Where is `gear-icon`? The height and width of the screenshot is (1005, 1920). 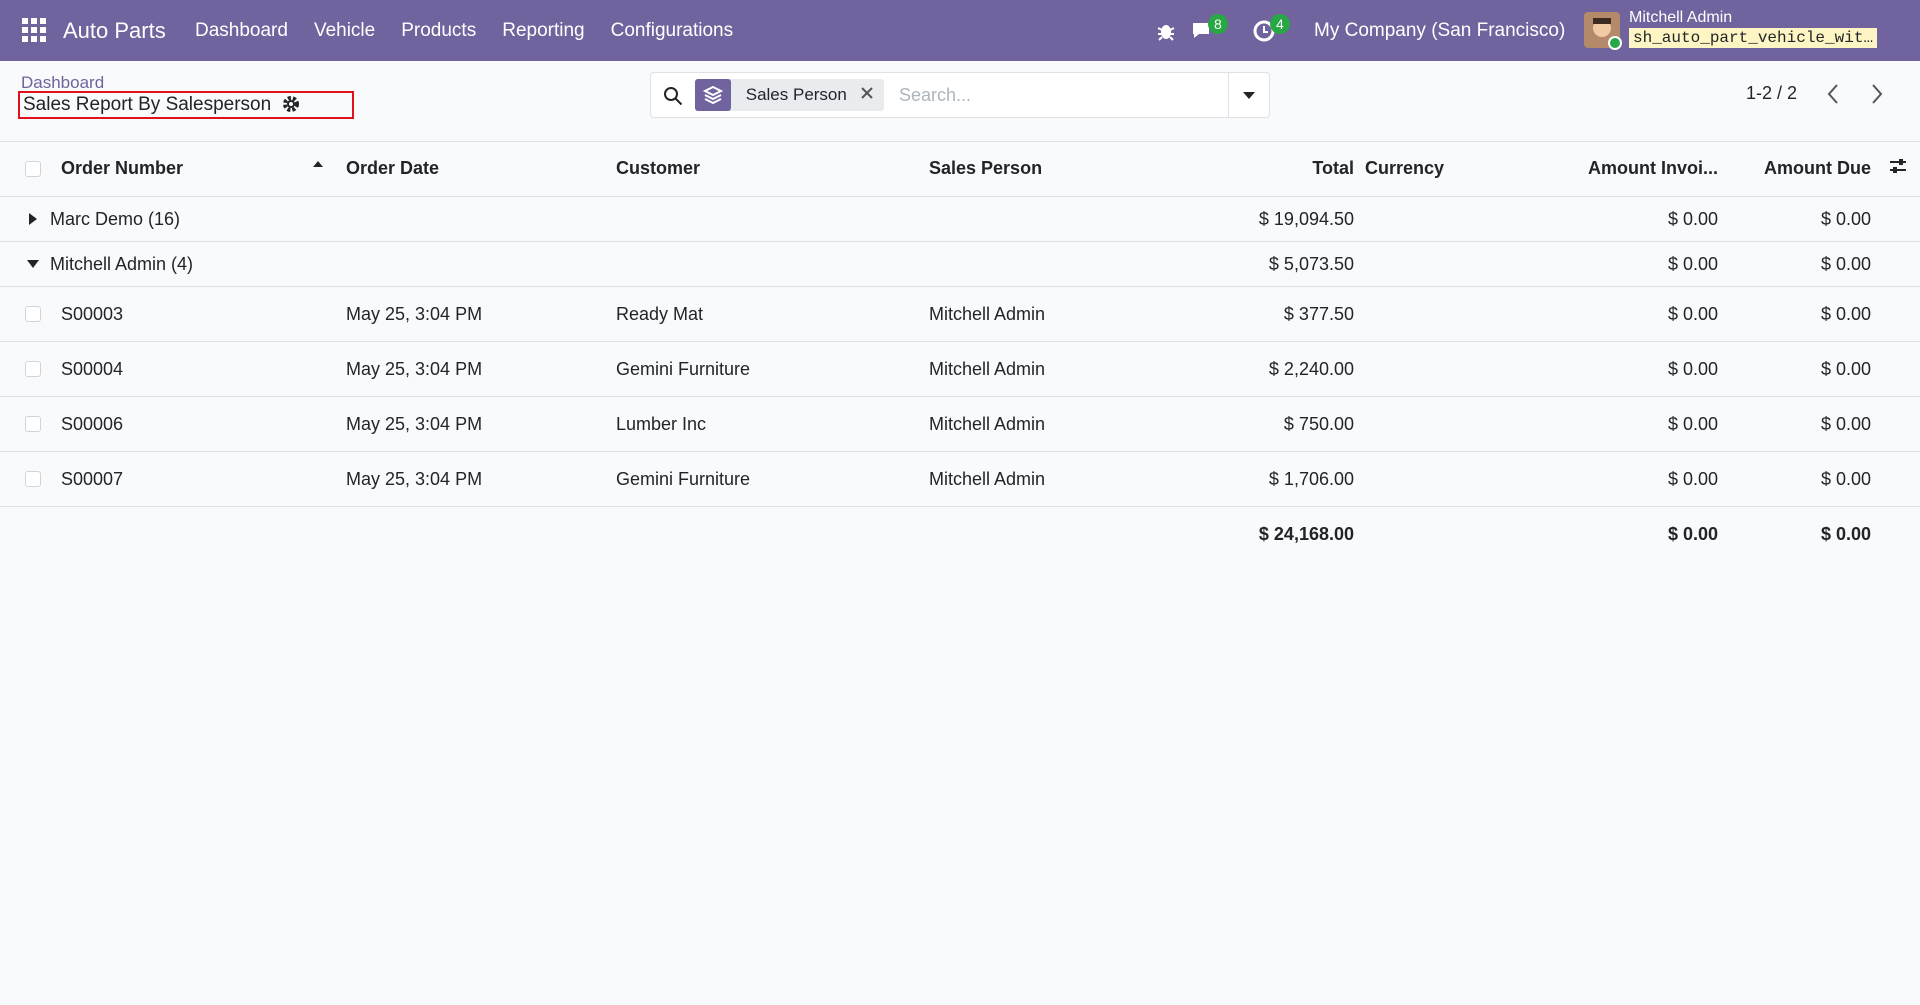
gear-icon is located at coordinates (291, 104).